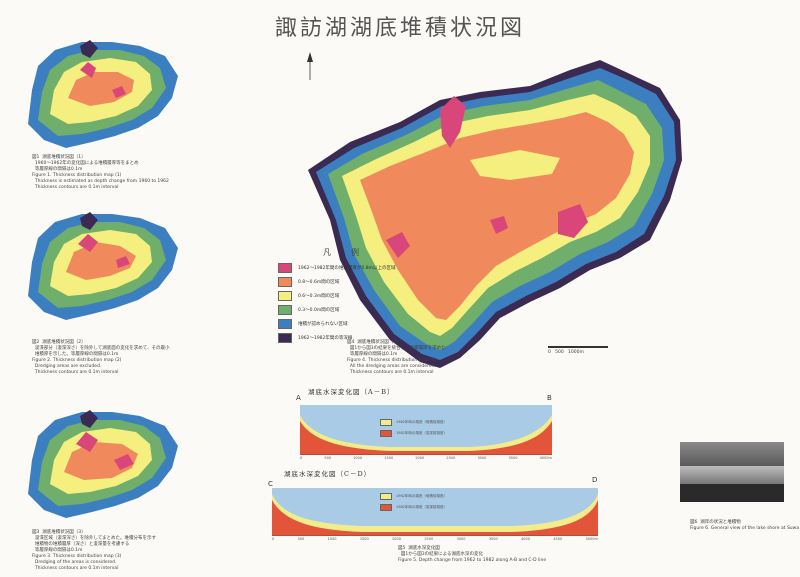 Image resolution: width=800 pixels, height=577 pixels. I want to click on scale-bar, so click(578, 347).